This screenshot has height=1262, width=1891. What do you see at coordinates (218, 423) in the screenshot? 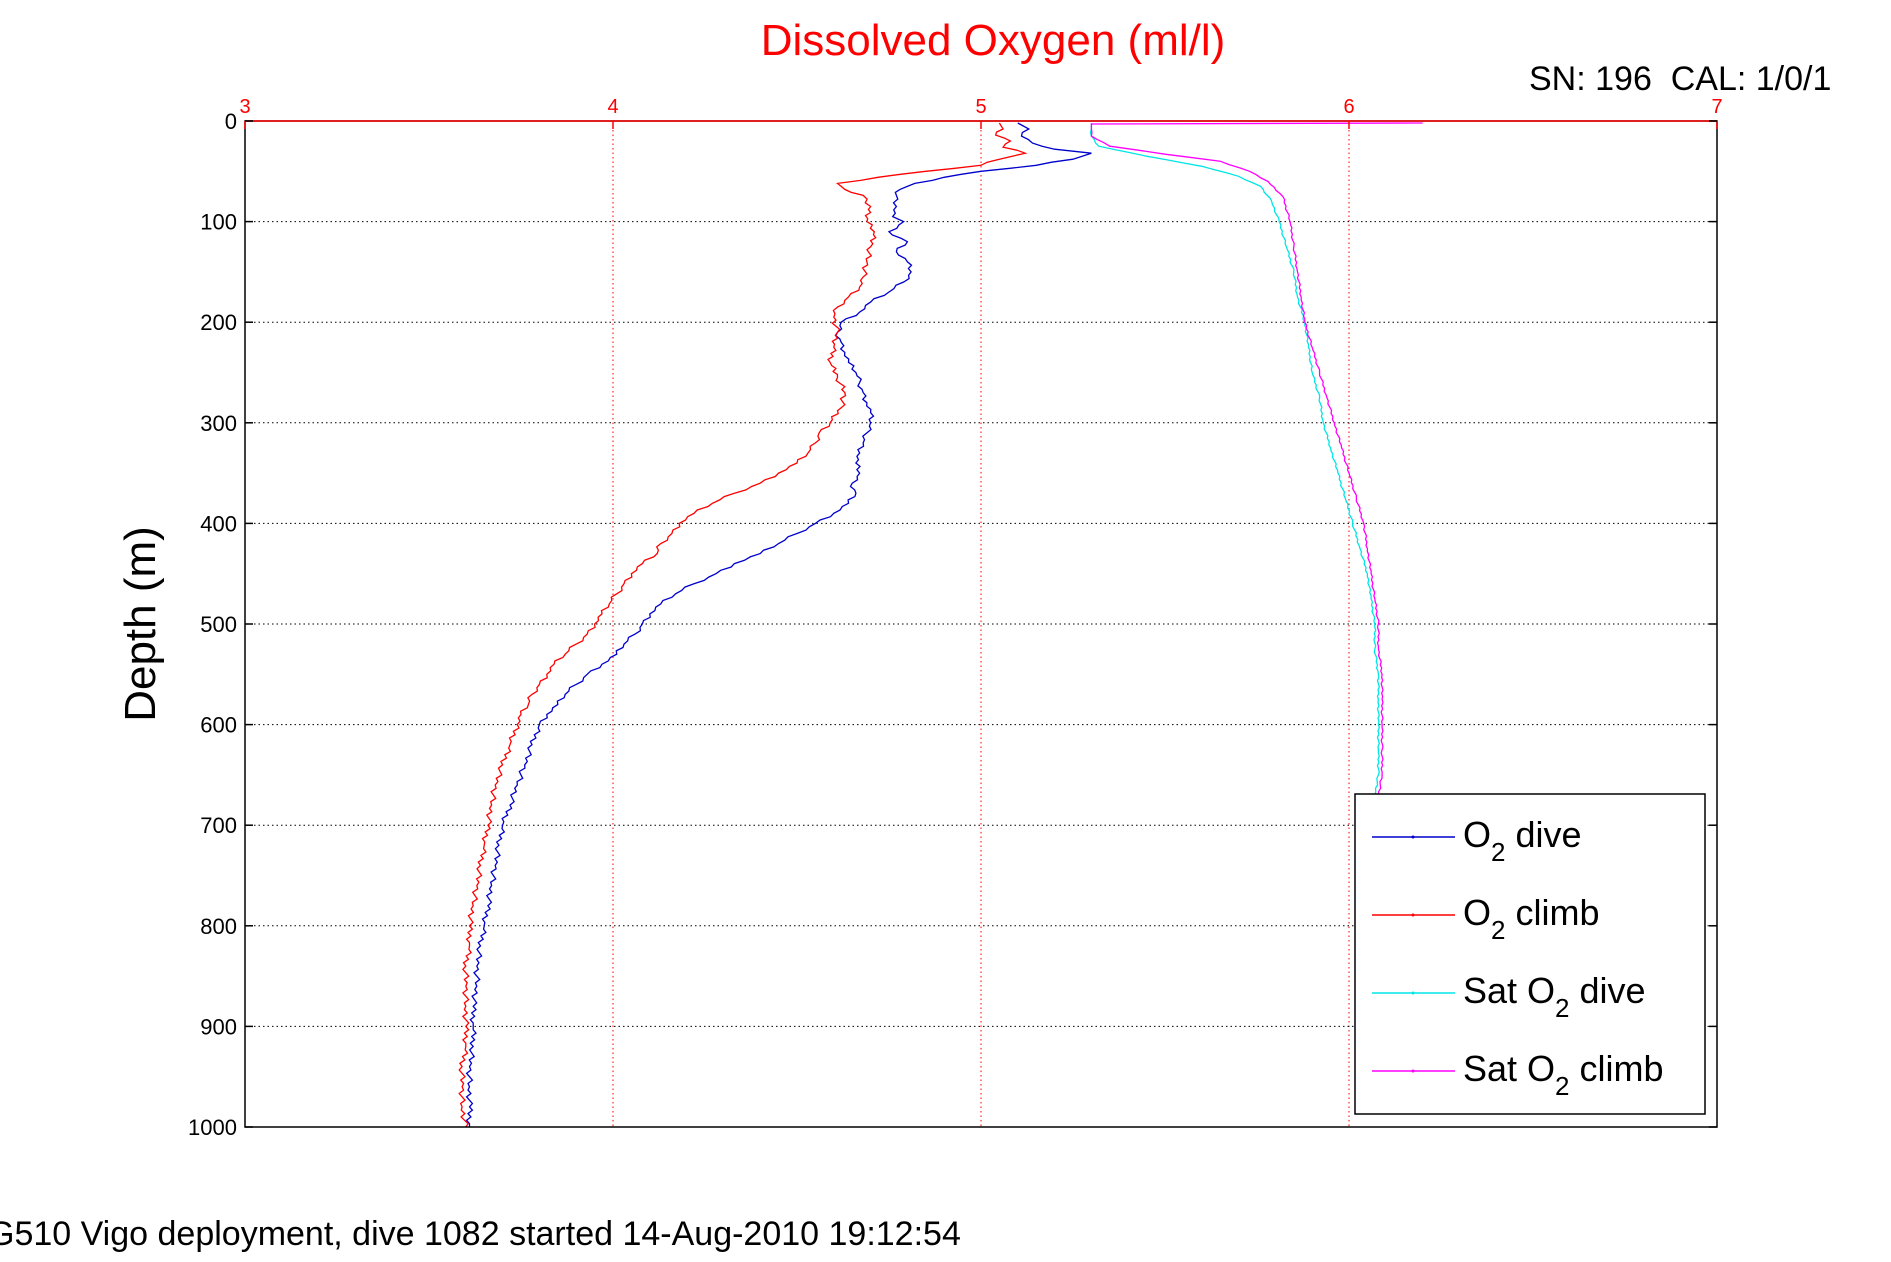
I see `y-tick-label: 300` at bounding box center [218, 423].